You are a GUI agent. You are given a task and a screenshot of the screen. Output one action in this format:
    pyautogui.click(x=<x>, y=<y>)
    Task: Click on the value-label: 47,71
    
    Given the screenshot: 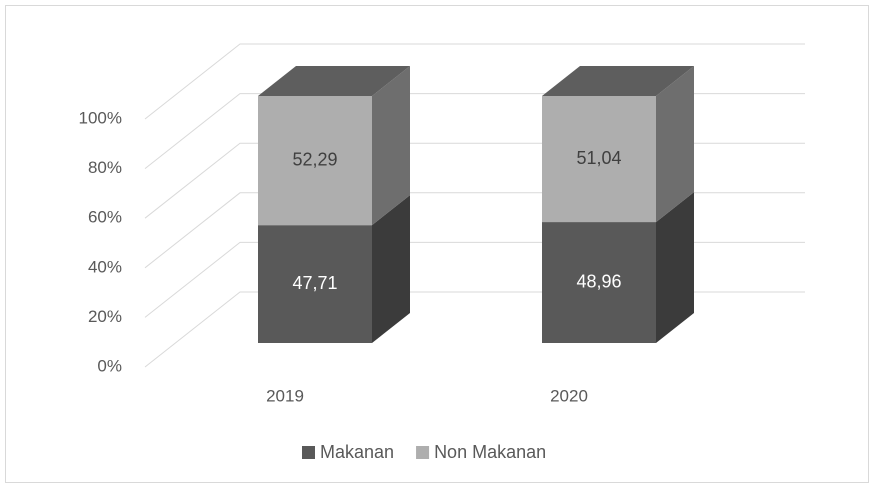 What is the action you would take?
    pyautogui.click(x=314, y=283)
    